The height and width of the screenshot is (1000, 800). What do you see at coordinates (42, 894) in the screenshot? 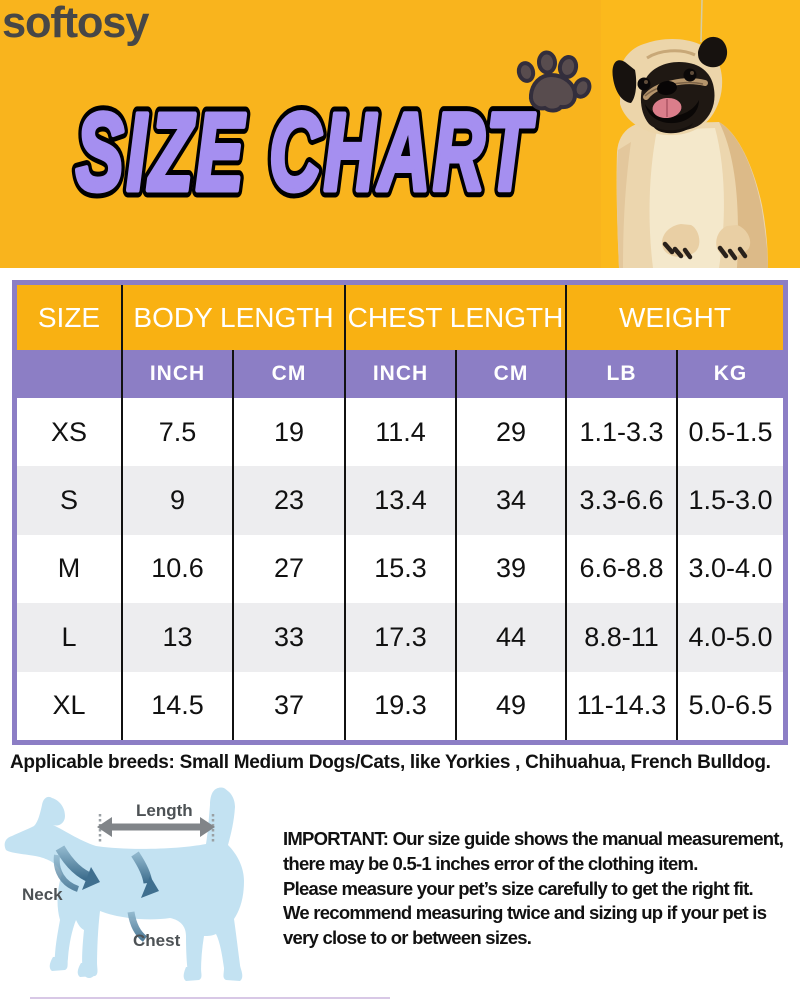
I see `svg-text: Neck` at bounding box center [42, 894].